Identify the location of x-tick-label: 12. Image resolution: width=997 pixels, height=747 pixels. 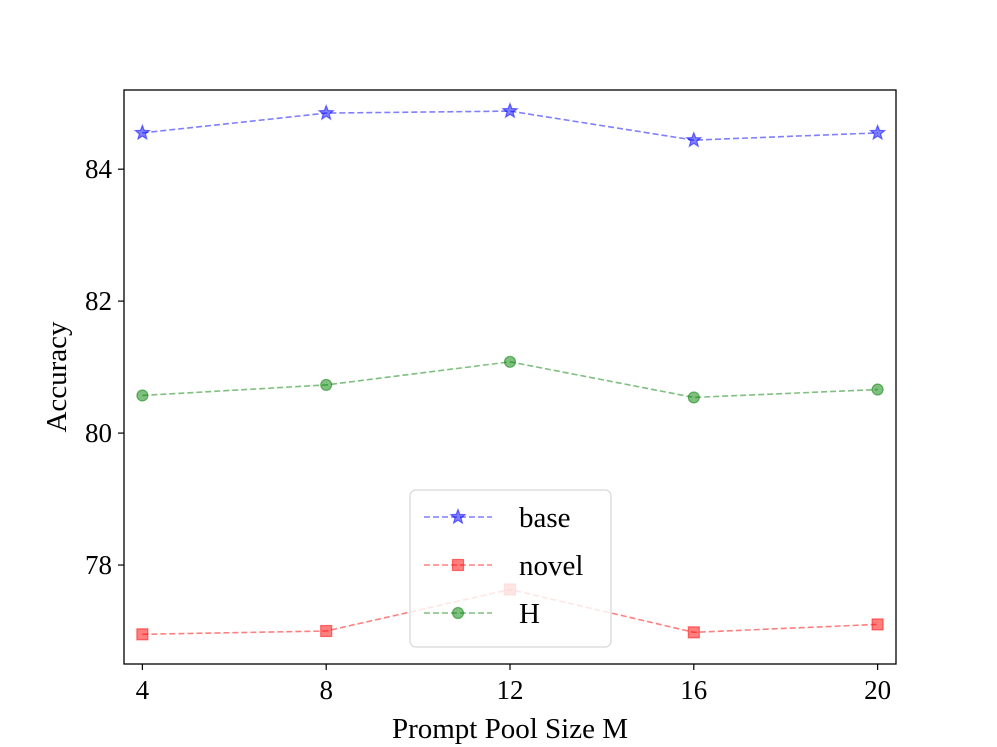
(510, 690).